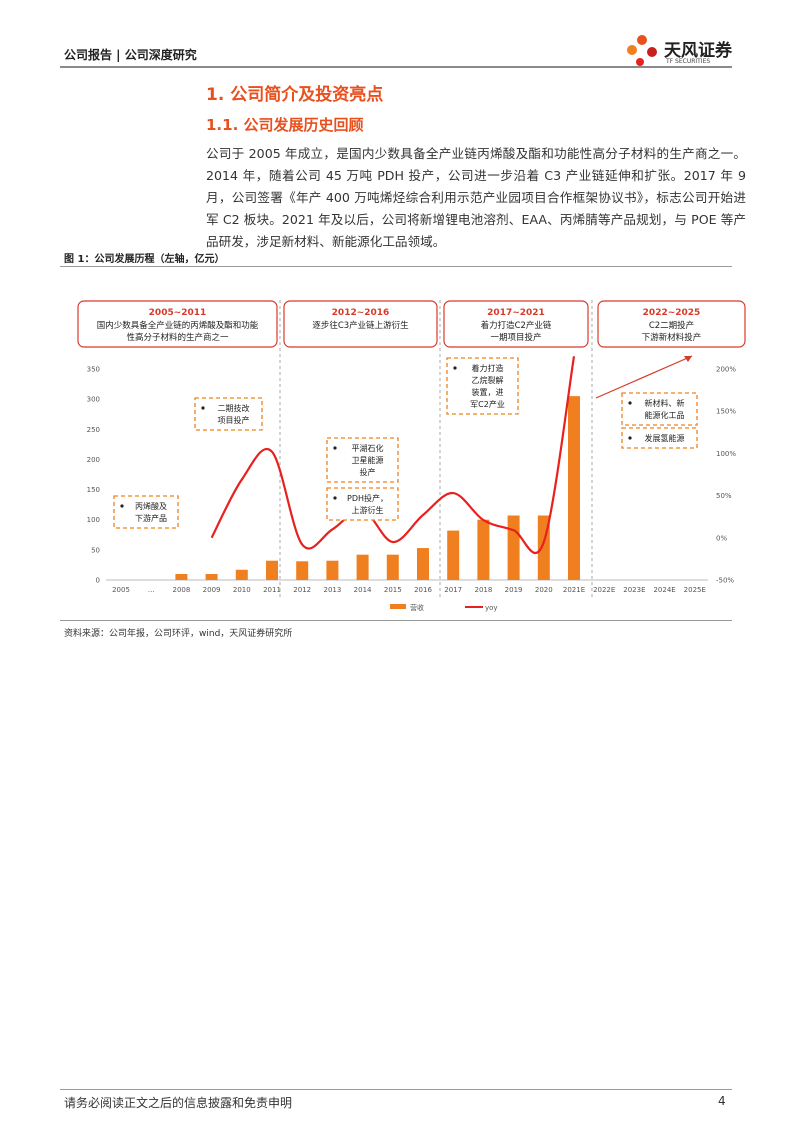  Describe the element at coordinates (672, 337) in the screenshot. I see `period-text: 下游新材料投产` at that location.